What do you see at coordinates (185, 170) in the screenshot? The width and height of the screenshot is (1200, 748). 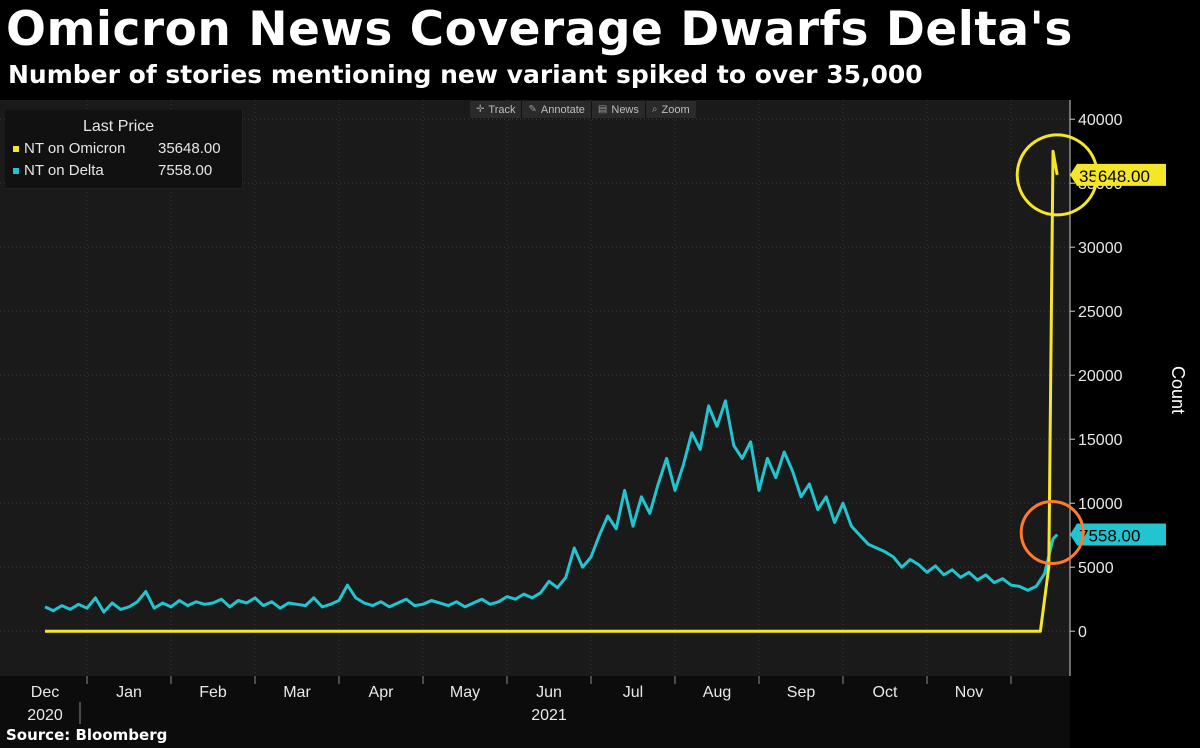 I see `legend-value: 7558.00` at bounding box center [185, 170].